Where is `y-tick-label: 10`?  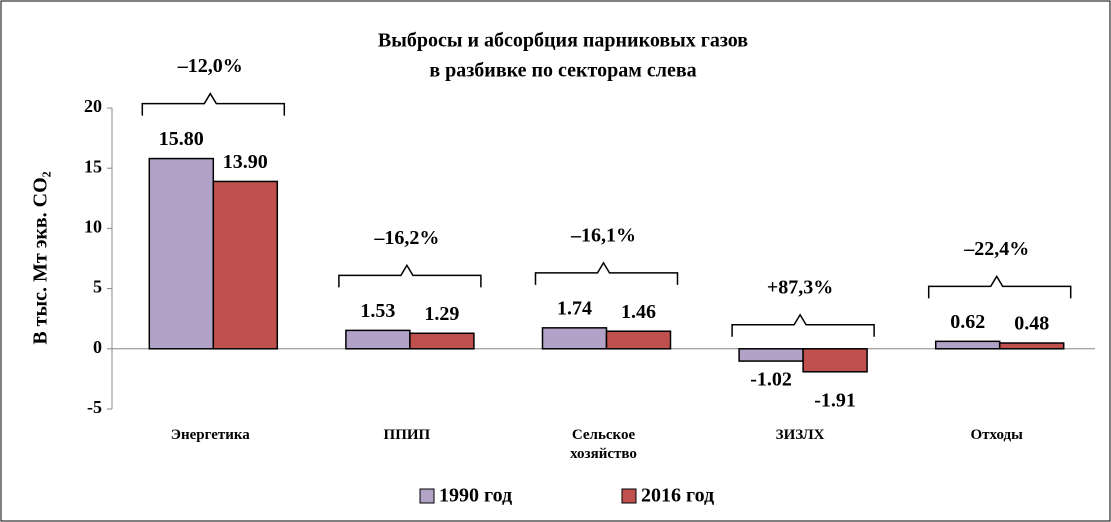
y-tick-label: 10 is located at coordinates (93, 227).